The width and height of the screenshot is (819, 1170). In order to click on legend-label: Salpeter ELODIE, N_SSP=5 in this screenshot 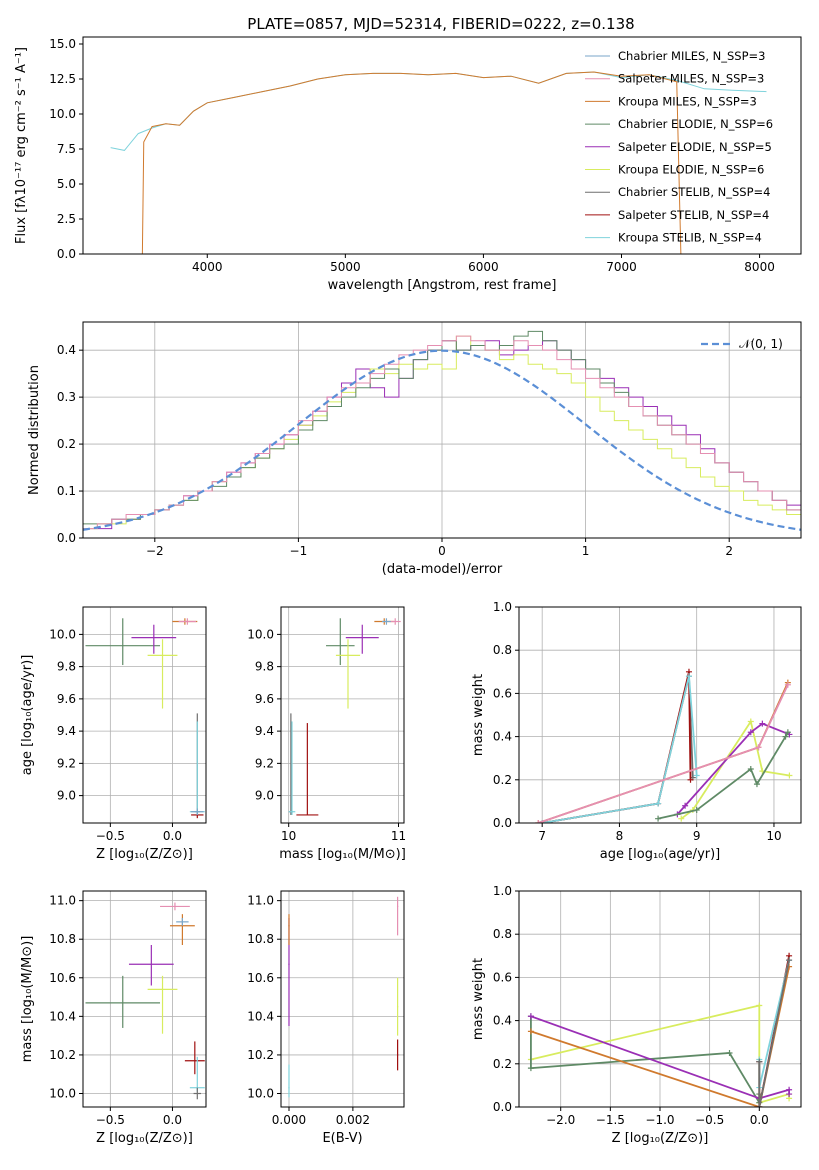, I will do `click(695, 147)`.